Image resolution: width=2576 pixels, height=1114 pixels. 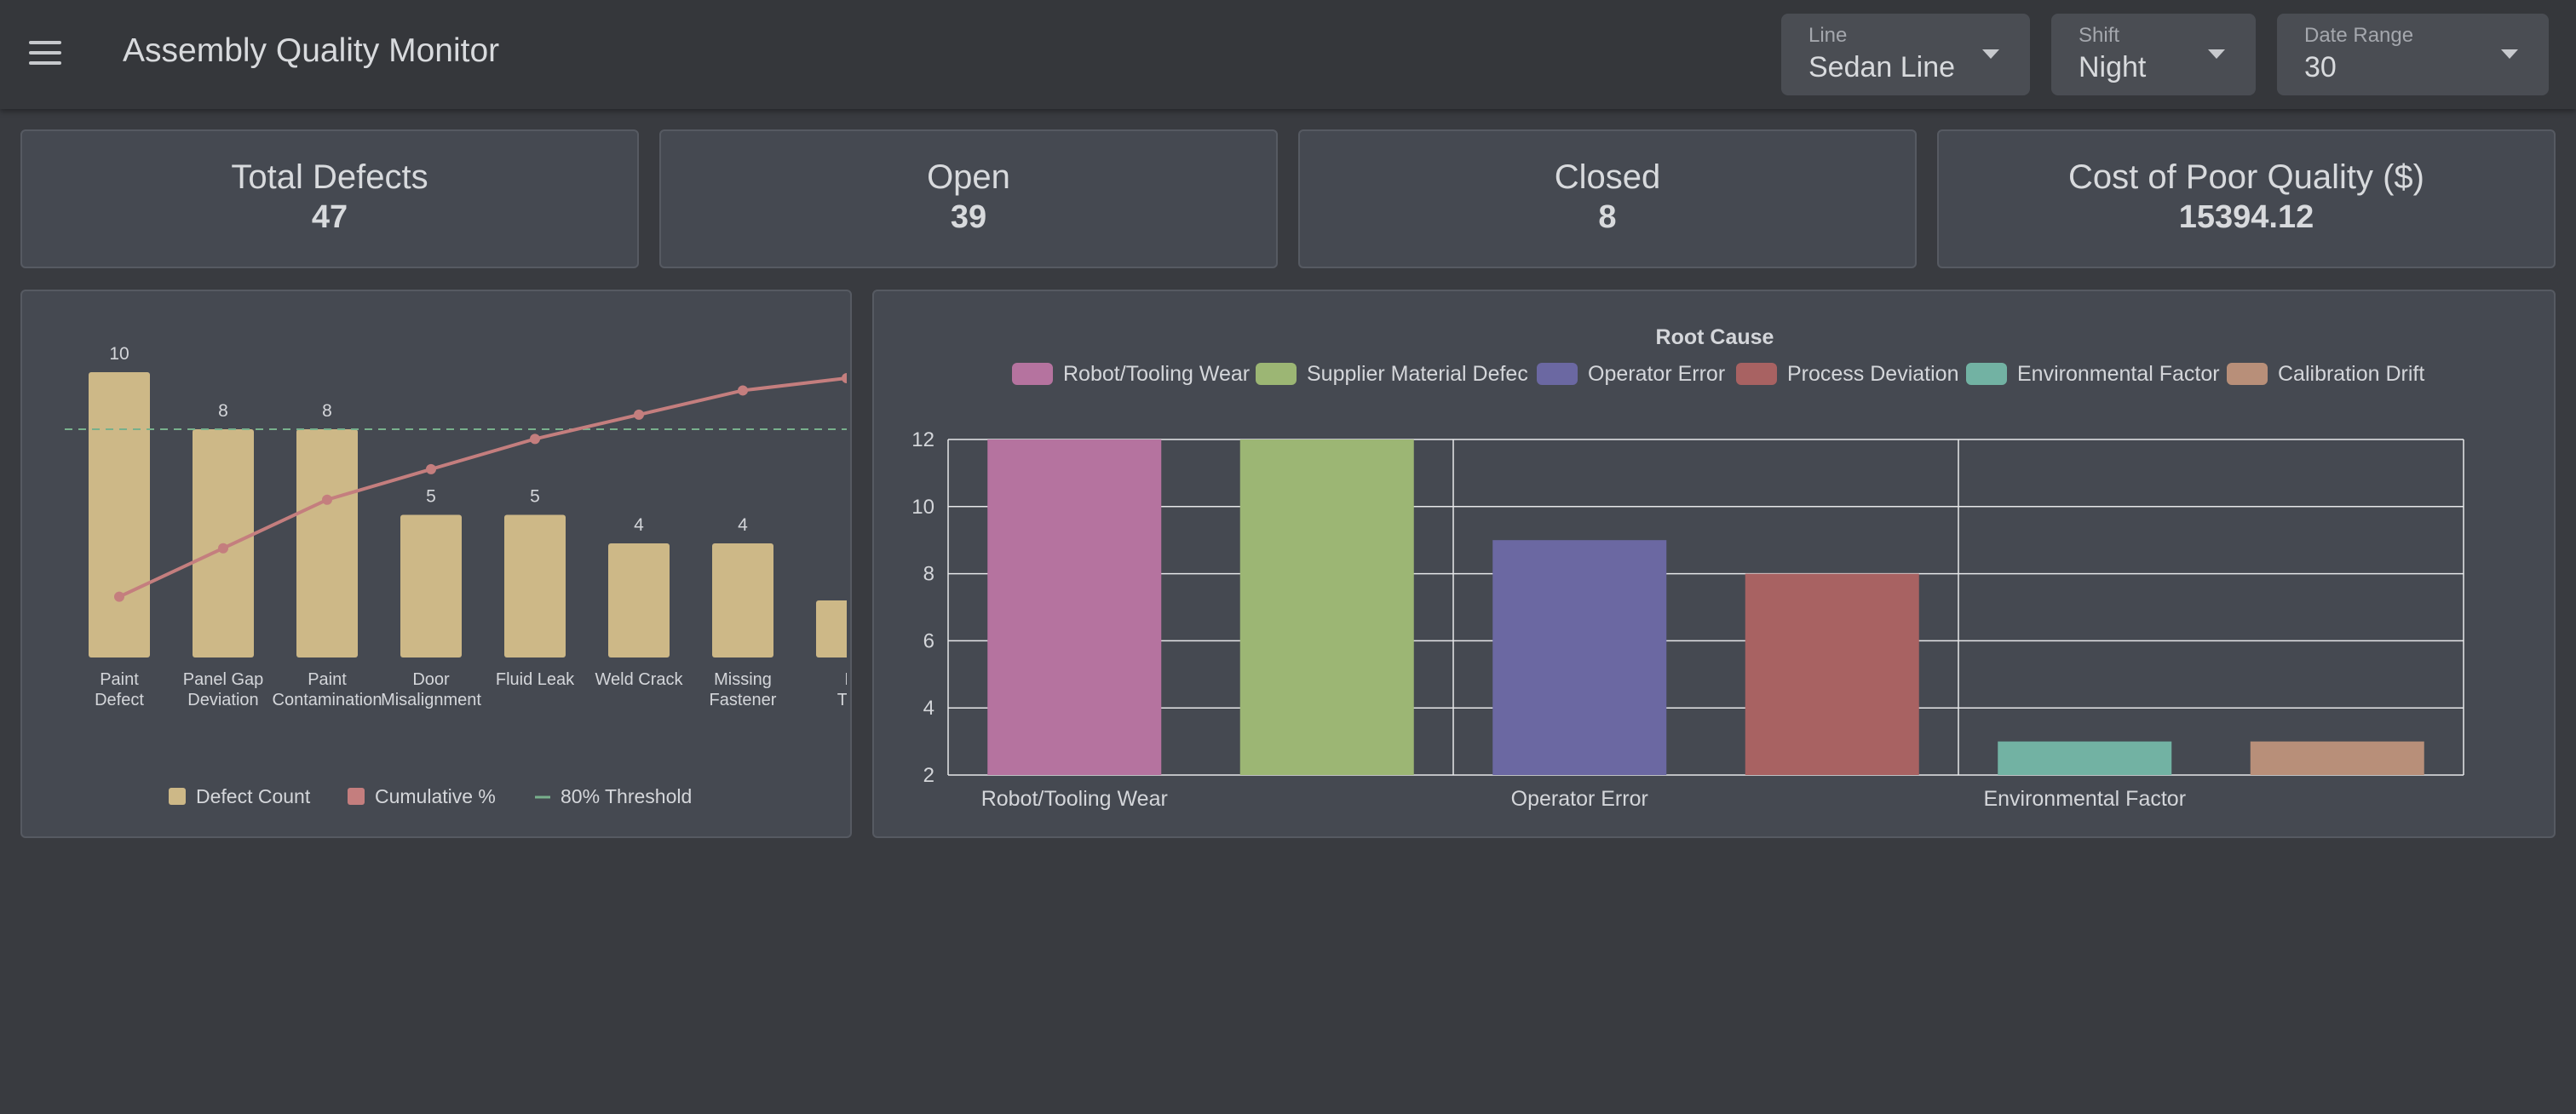 What do you see at coordinates (639, 680) in the screenshot?
I see `x-tick-label: Weld Crack` at bounding box center [639, 680].